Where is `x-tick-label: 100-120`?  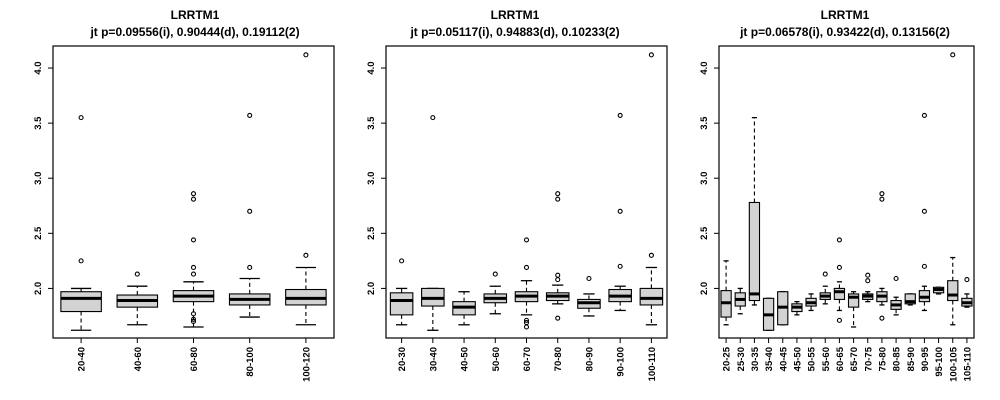 x-tick-label: 100-120 is located at coordinates (306, 364).